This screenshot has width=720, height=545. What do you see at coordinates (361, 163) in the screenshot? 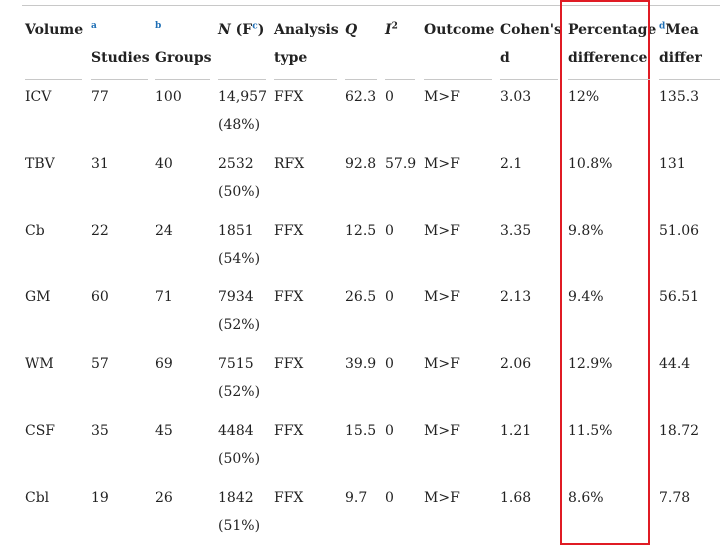
I see `cell-text: 92.8` at bounding box center [361, 163].